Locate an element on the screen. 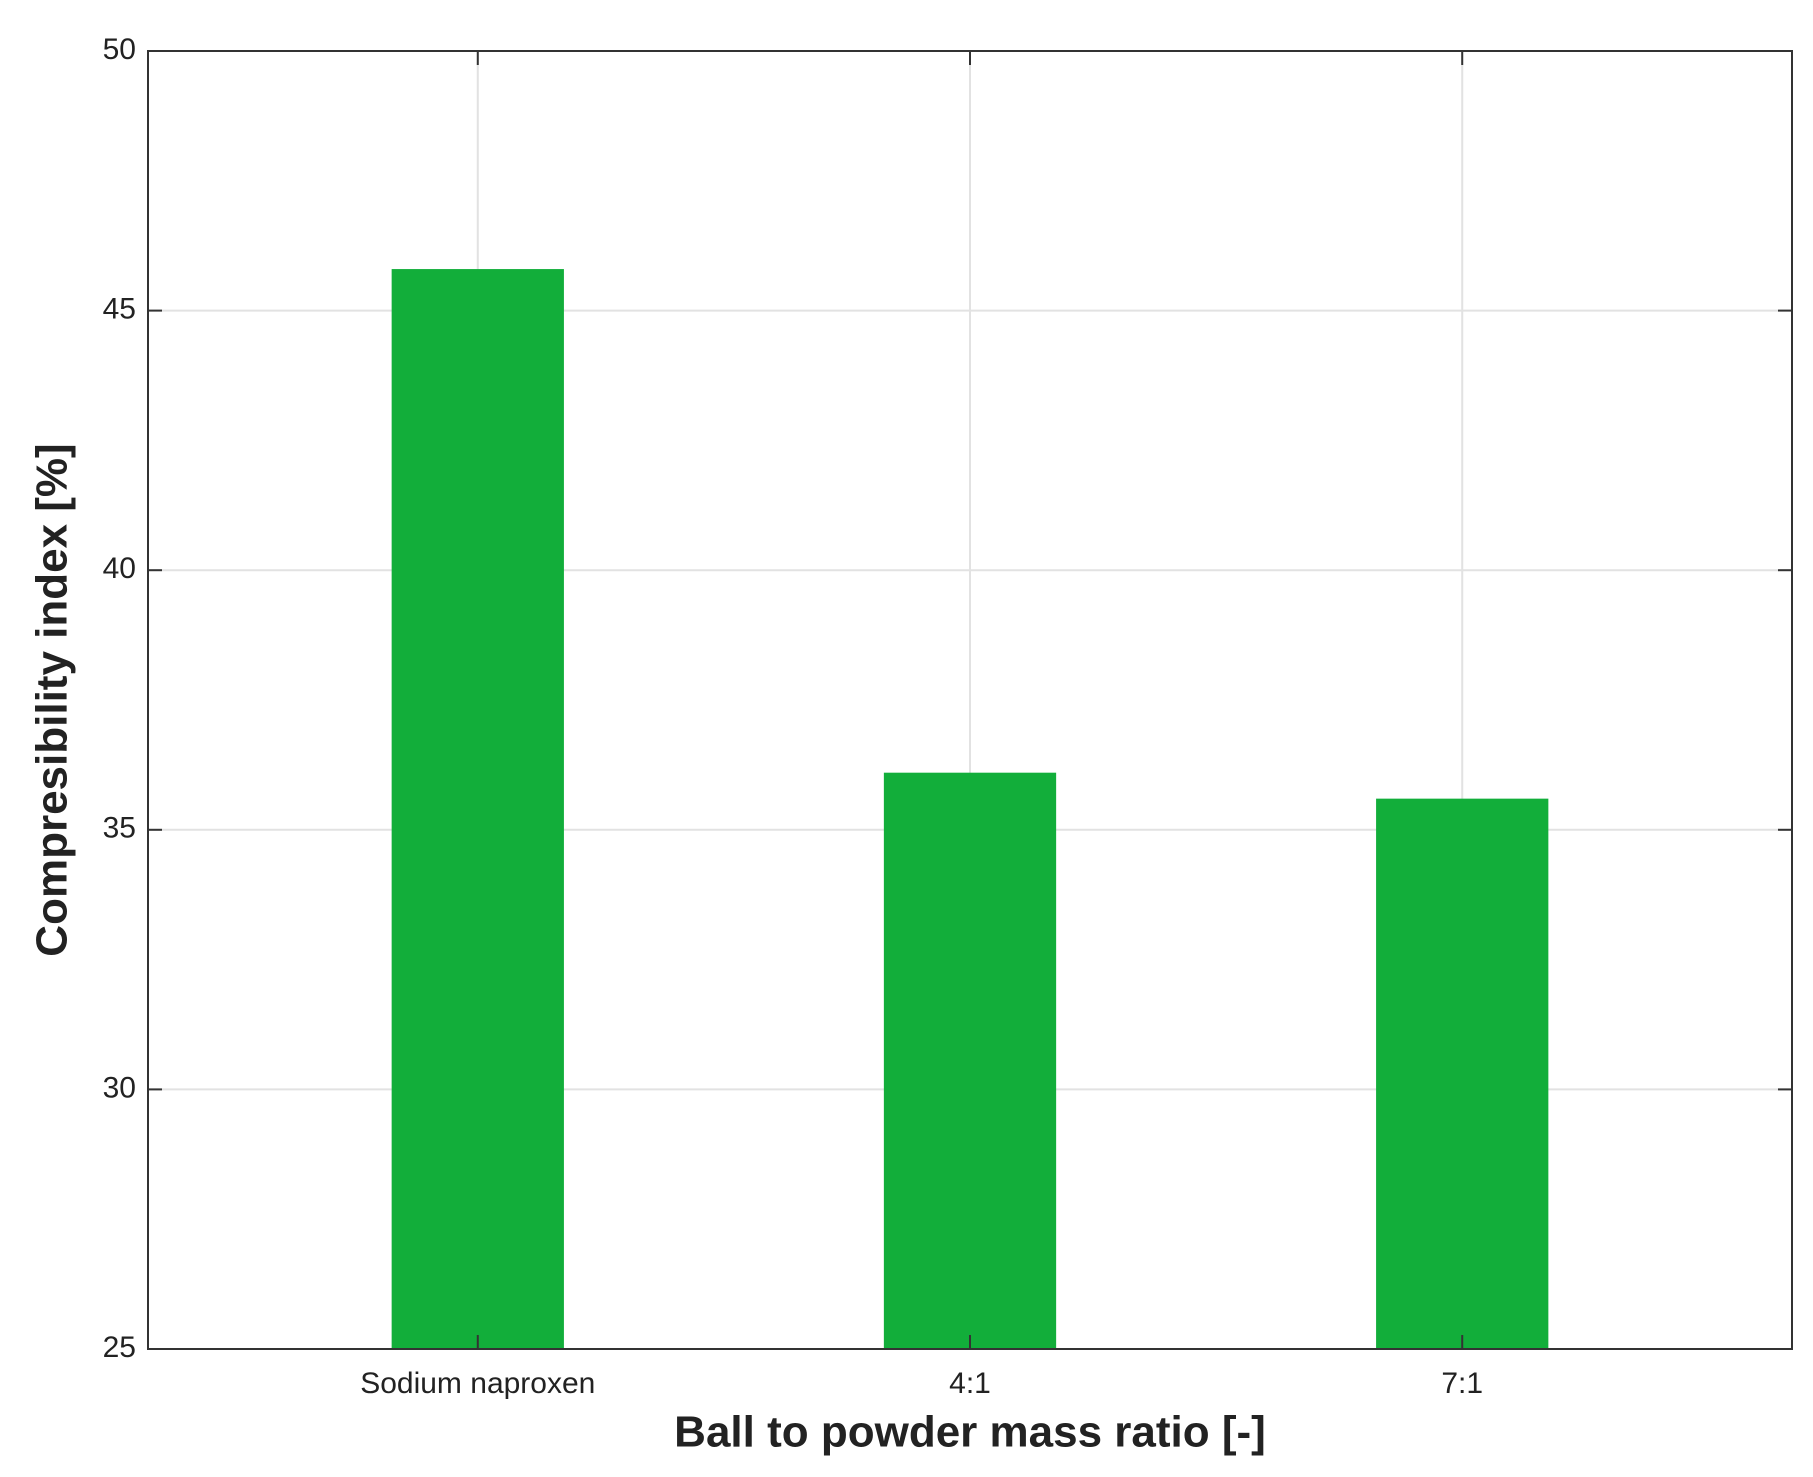 Image resolution: width=1813 pixels, height=1477 pixels. y-axis-label: Compresibility index [%] is located at coordinates (52, 699).